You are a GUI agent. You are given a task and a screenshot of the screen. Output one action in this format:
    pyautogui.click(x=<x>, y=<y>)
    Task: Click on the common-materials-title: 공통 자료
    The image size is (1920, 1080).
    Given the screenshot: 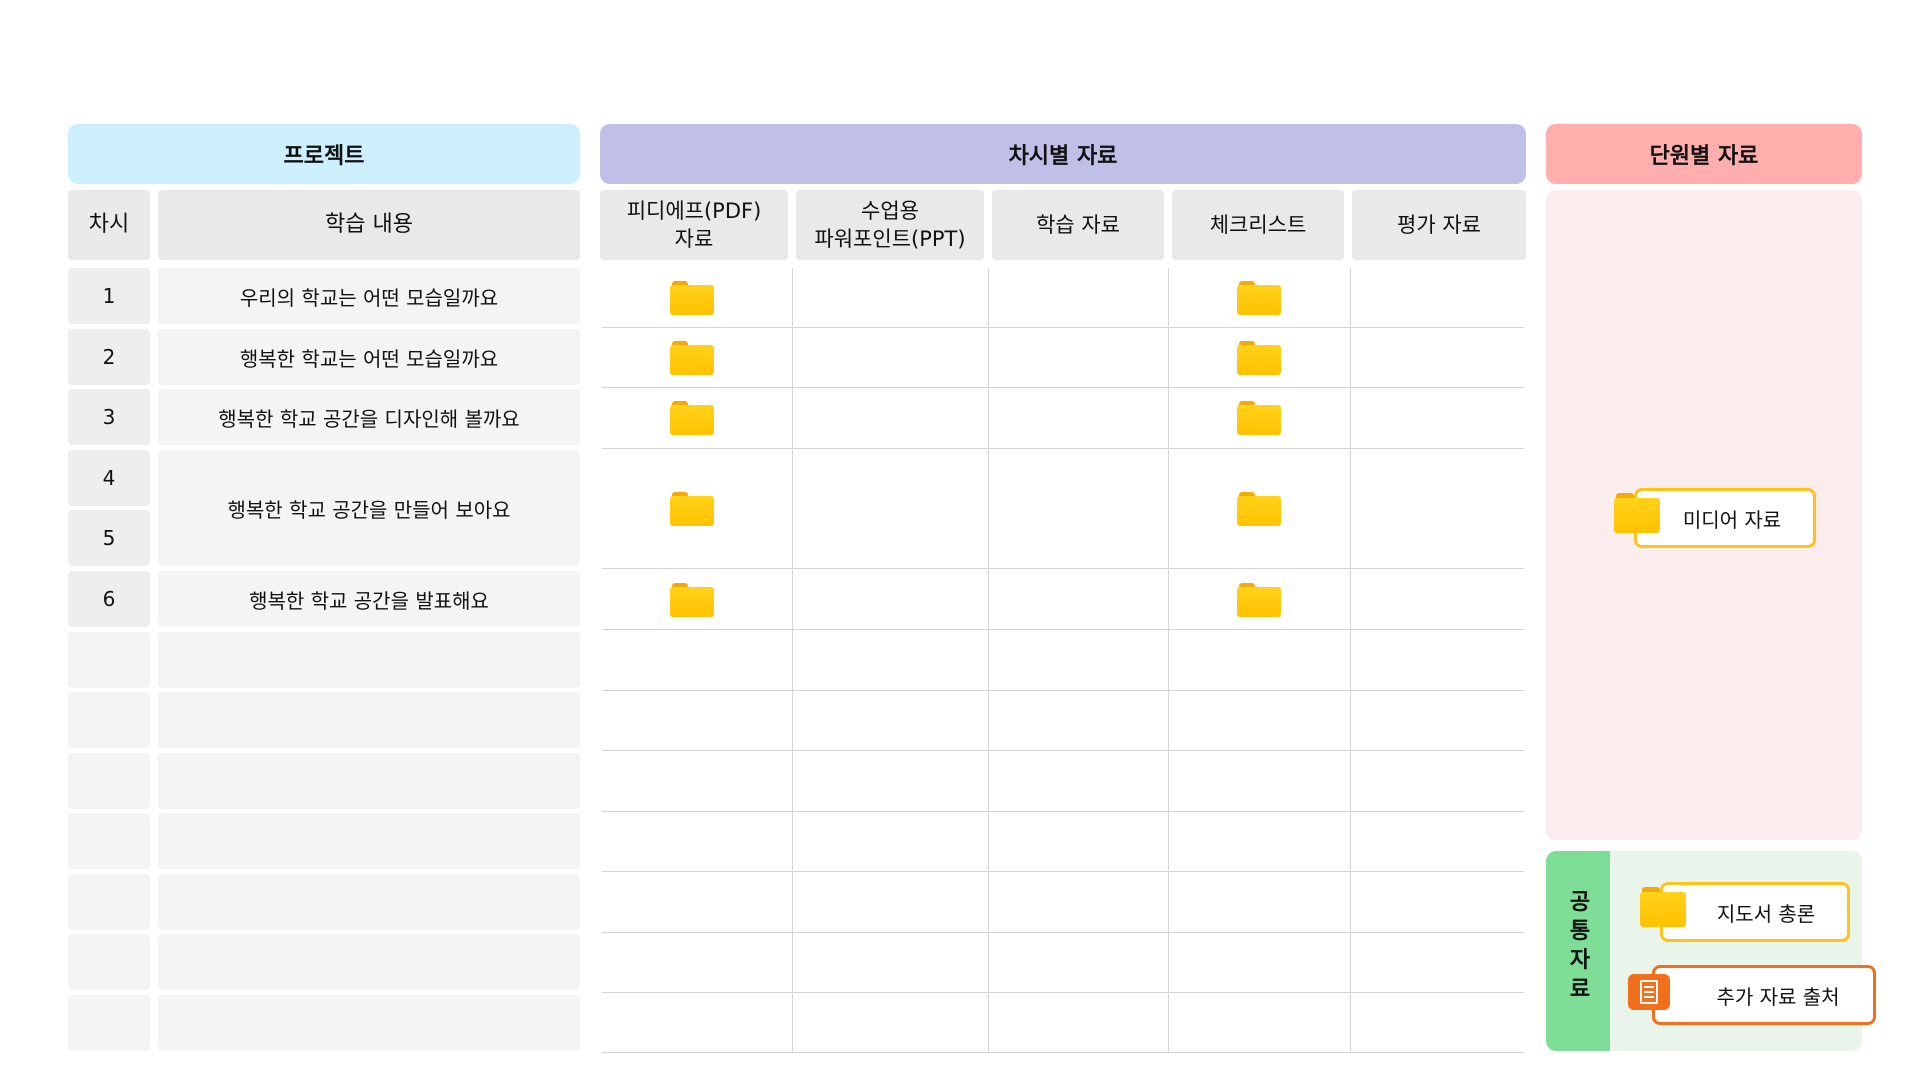 What is the action you would take?
    pyautogui.click(x=1580, y=946)
    